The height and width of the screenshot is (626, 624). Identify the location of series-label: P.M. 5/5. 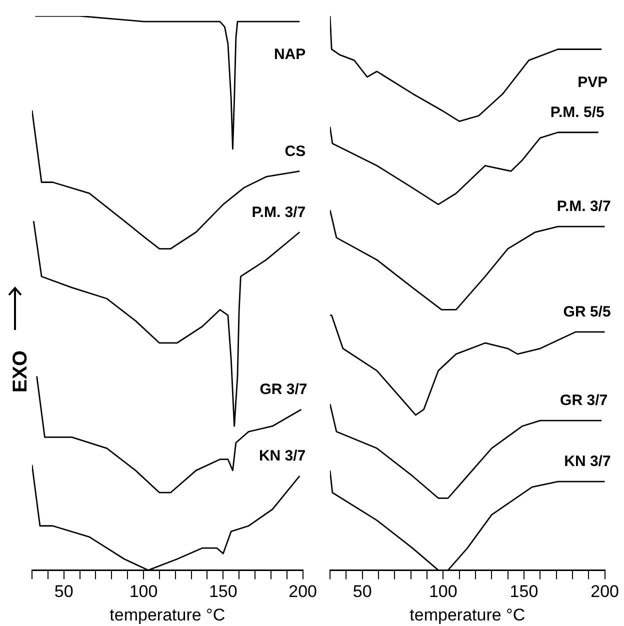
(577, 113).